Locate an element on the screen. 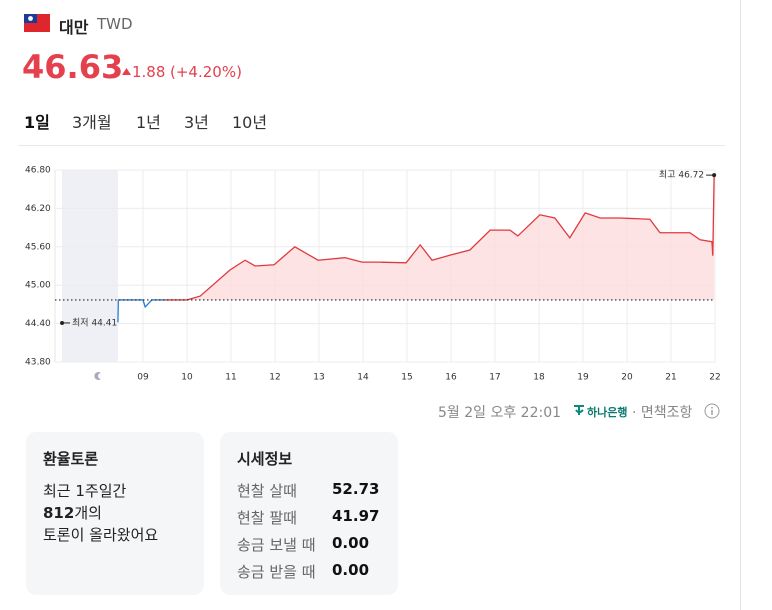 This screenshot has width=772, height=610. x-tick-label: 17 is located at coordinates (494, 378).